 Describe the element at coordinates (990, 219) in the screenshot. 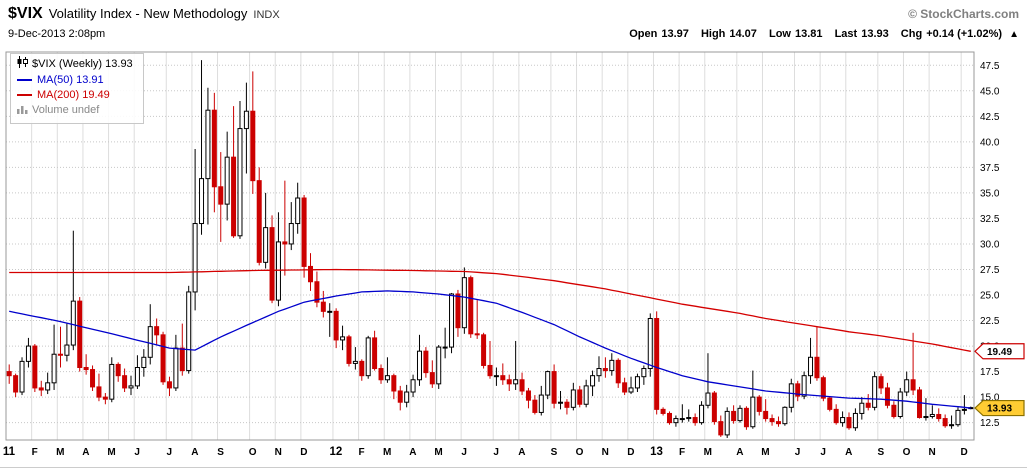

I see `y-axis-label: 32.5` at that location.